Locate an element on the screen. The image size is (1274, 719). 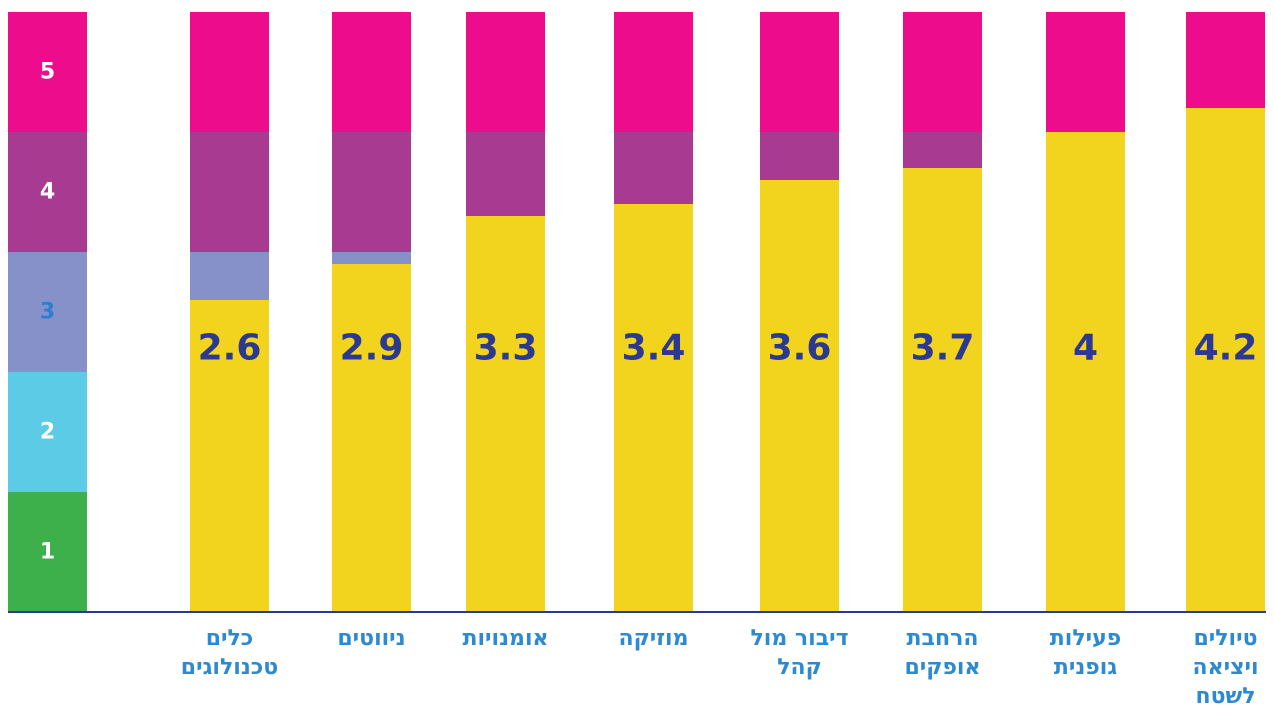
value-label: 4.2 is located at coordinates (1226, 348).